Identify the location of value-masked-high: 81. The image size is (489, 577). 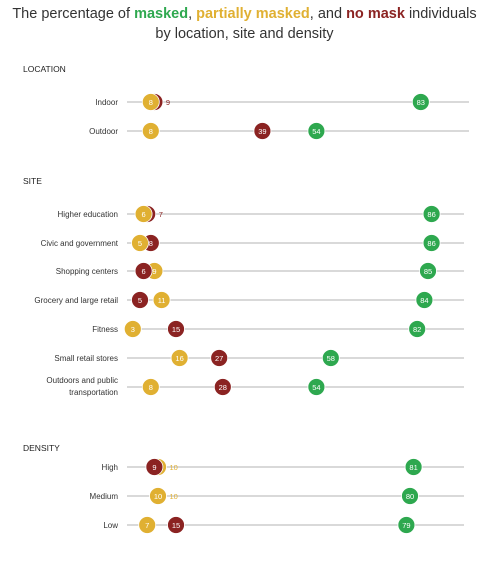
(413, 467).